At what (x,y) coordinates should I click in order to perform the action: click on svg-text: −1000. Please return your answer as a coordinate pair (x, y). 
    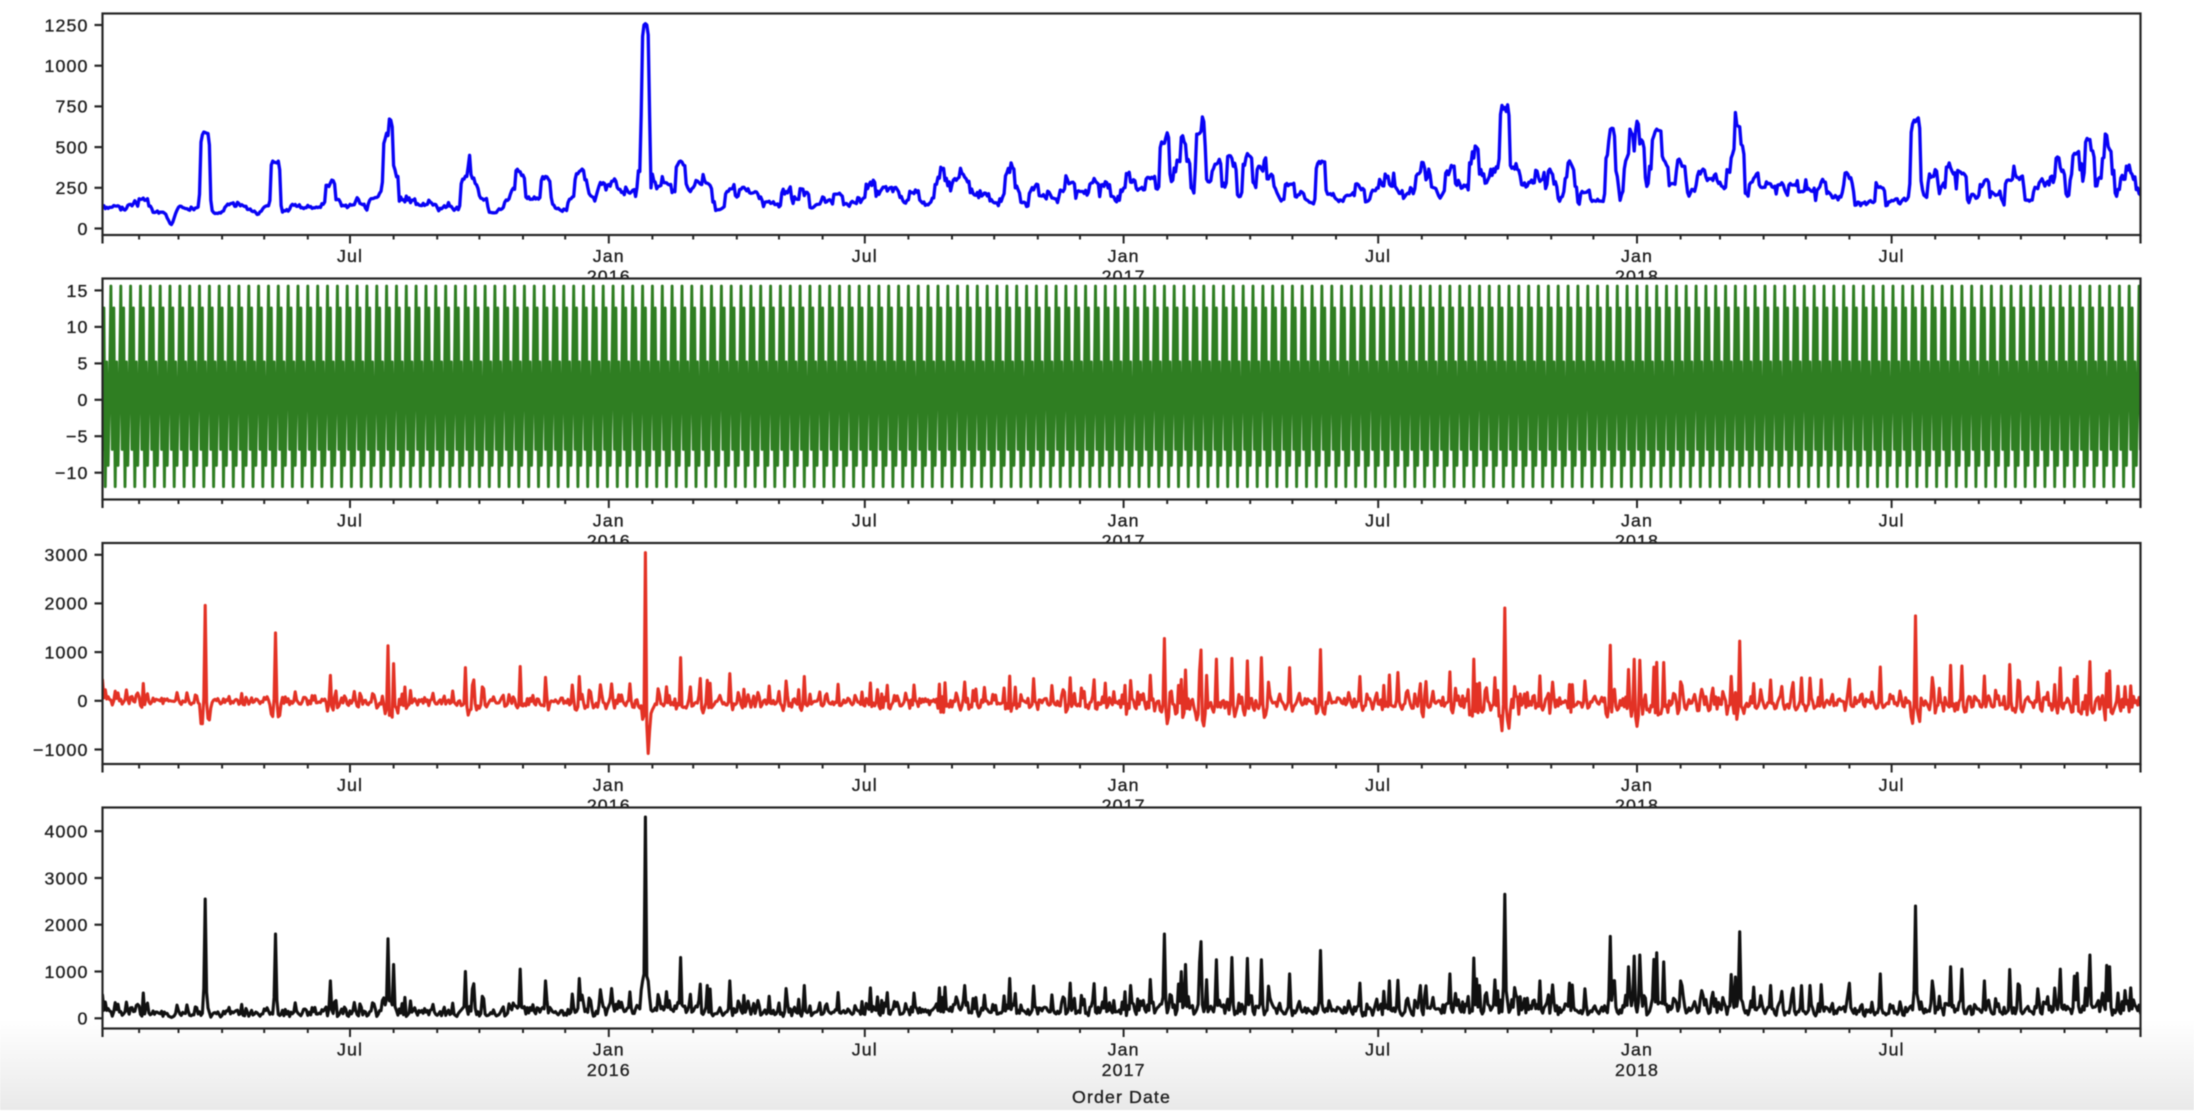
    Looking at the image, I should click on (60, 750).